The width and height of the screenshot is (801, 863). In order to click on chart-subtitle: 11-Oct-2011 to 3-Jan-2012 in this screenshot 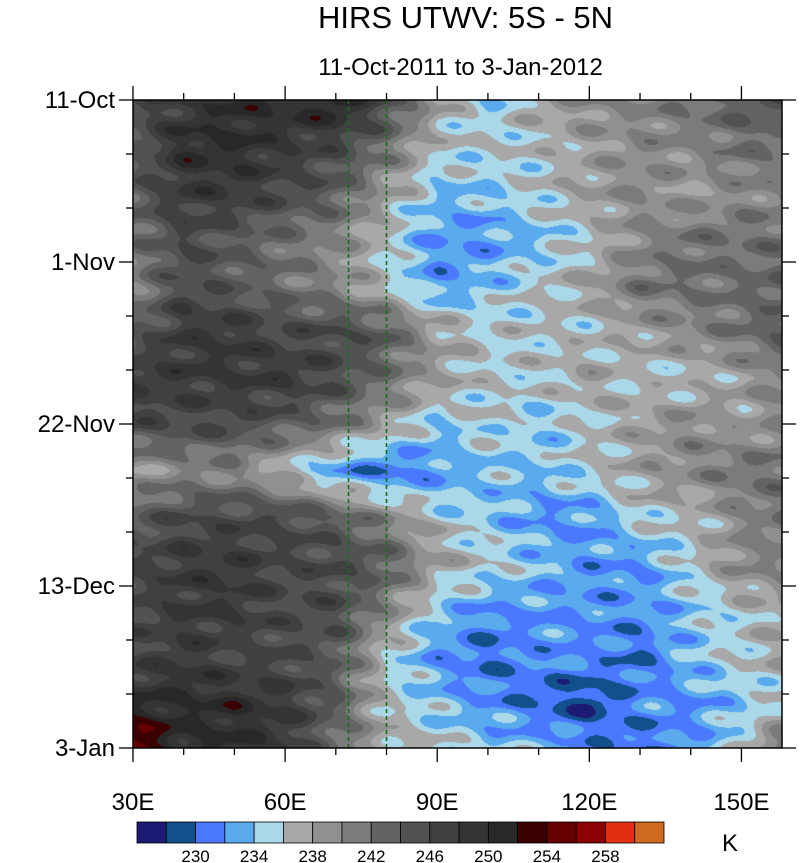, I will do `click(460, 67)`.